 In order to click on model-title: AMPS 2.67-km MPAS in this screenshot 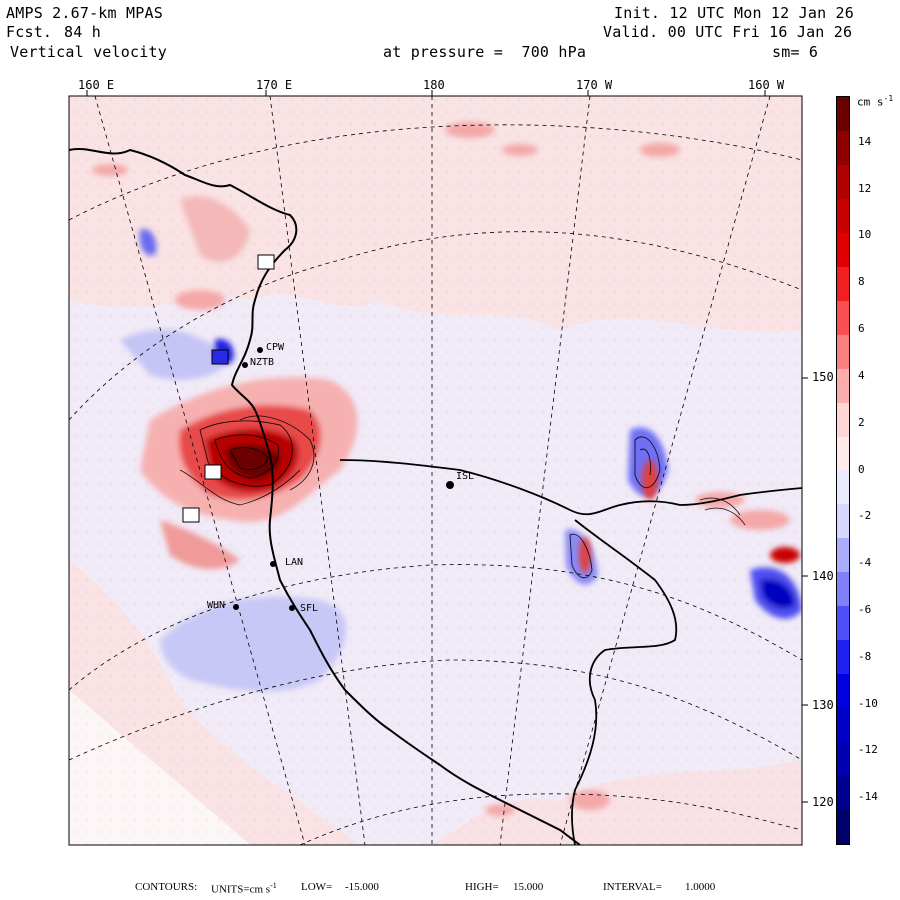, I will do `click(84, 13)`.